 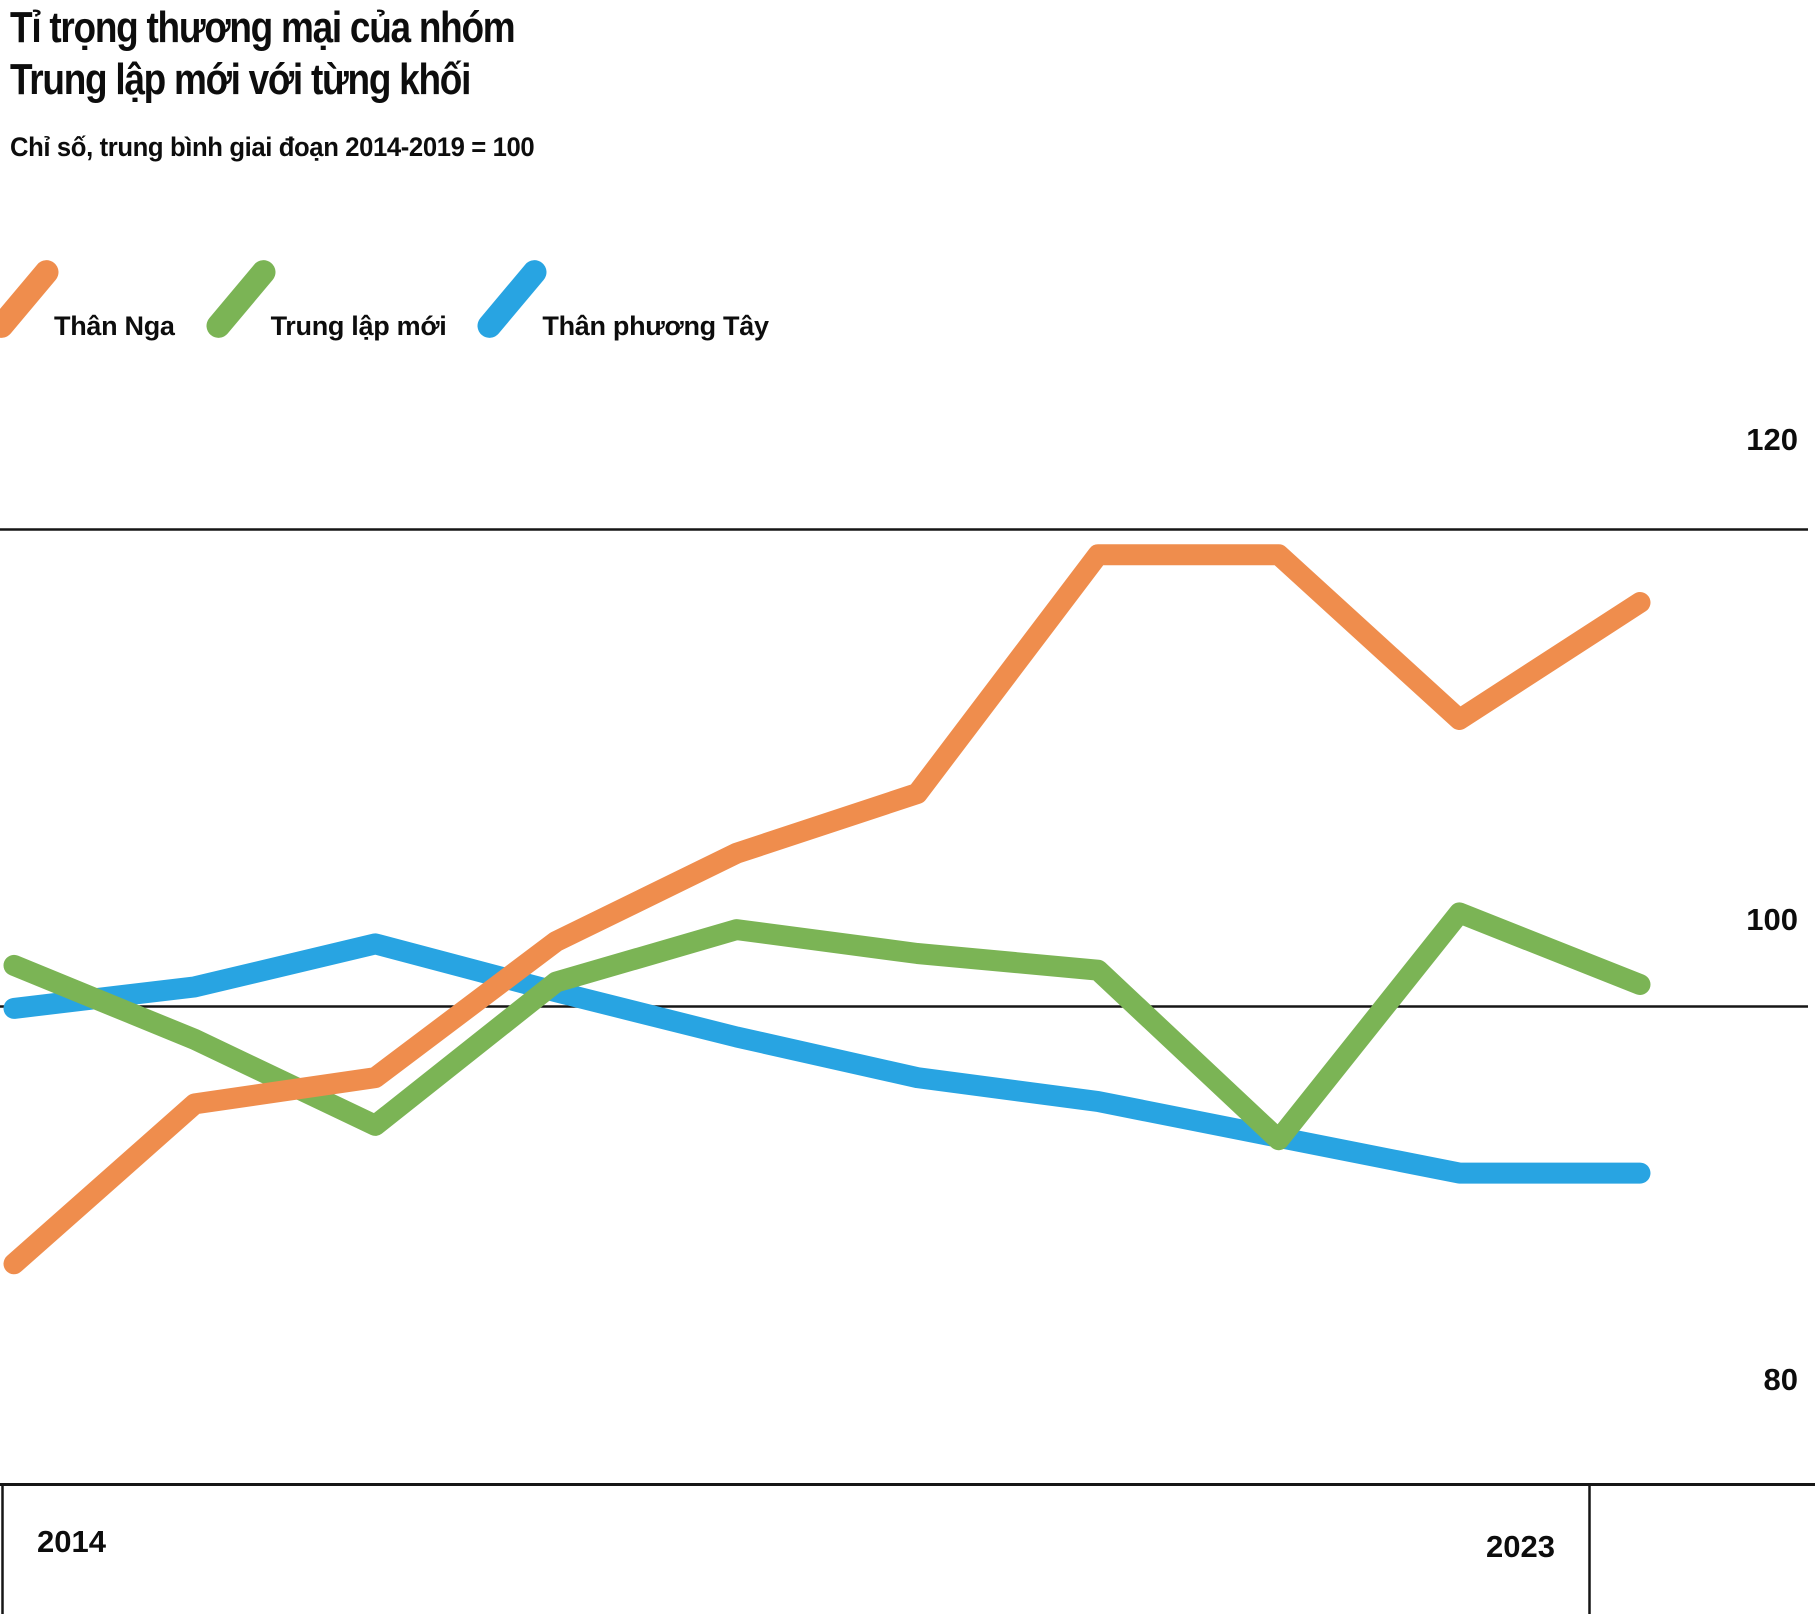 What do you see at coordinates (71, 1541) in the screenshot?
I see `x-axis-tick-label: 2014` at bounding box center [71, 1541].